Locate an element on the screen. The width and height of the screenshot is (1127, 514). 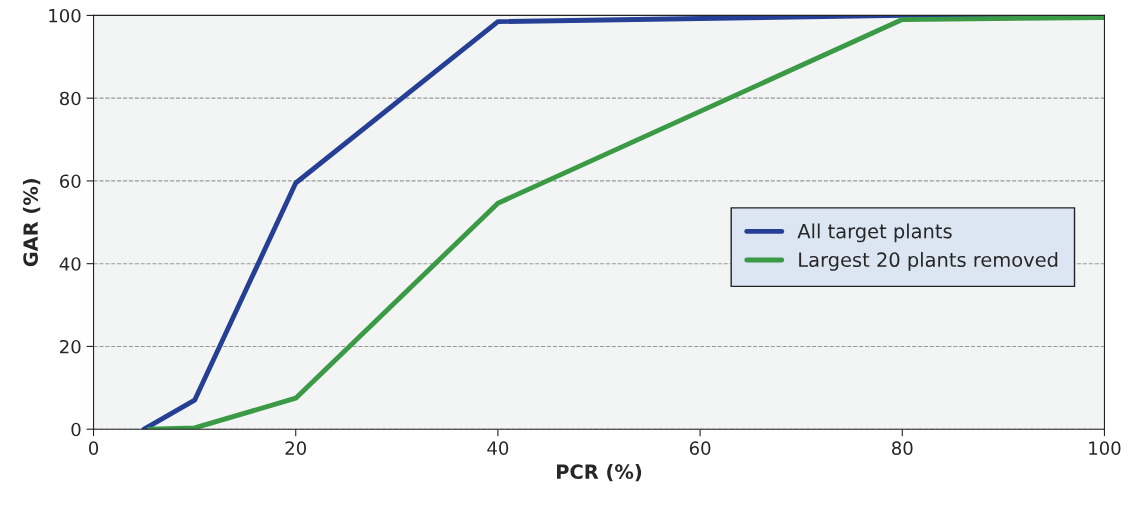
x-tick-label: 40 is located at coordinates (498, 448).